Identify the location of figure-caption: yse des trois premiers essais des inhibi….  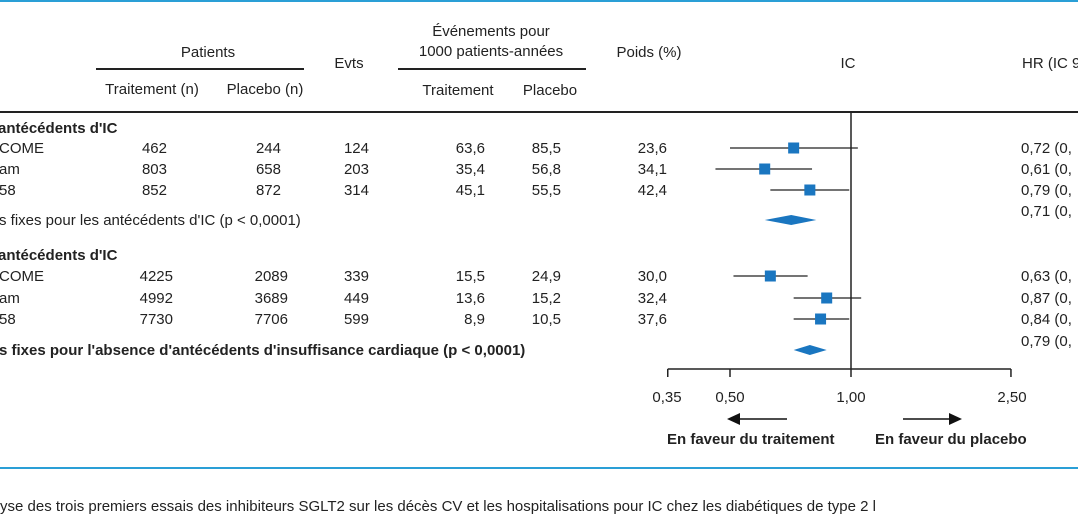
(438, 506).